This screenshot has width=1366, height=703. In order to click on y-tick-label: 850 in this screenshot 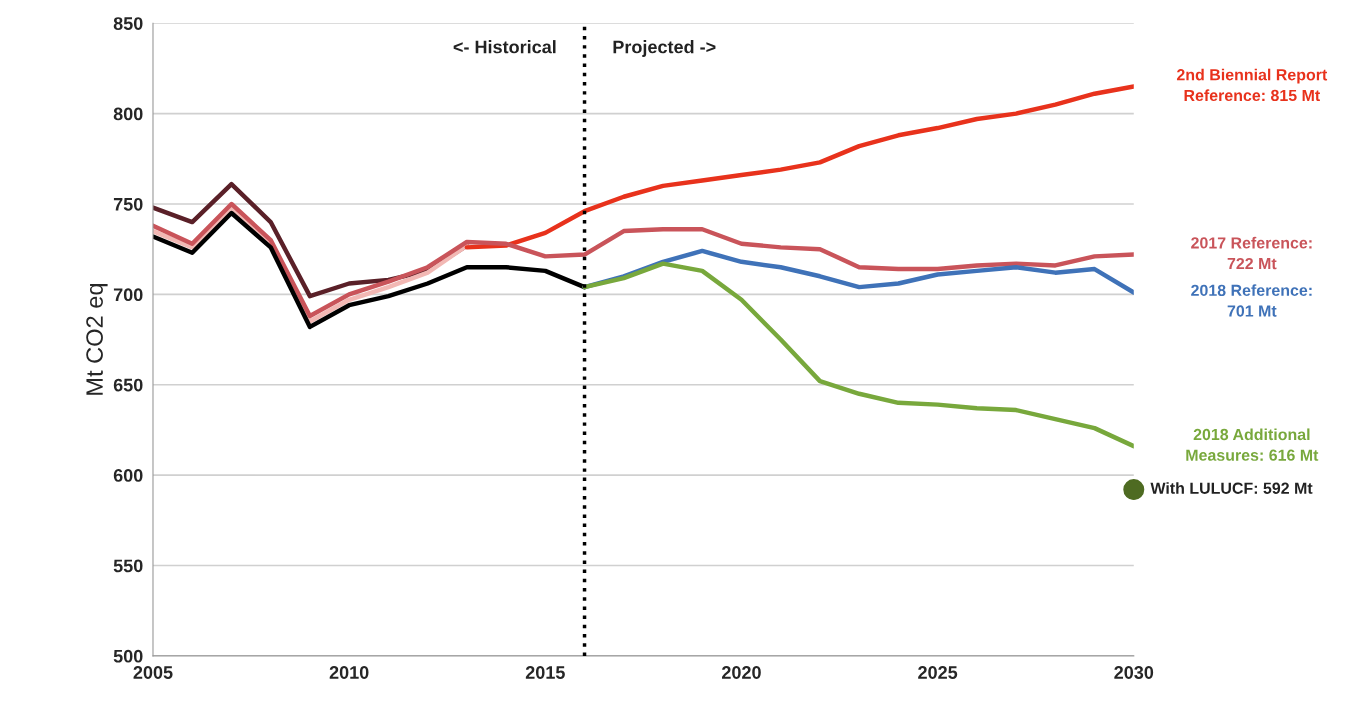, I will do `click(128, 23)`.